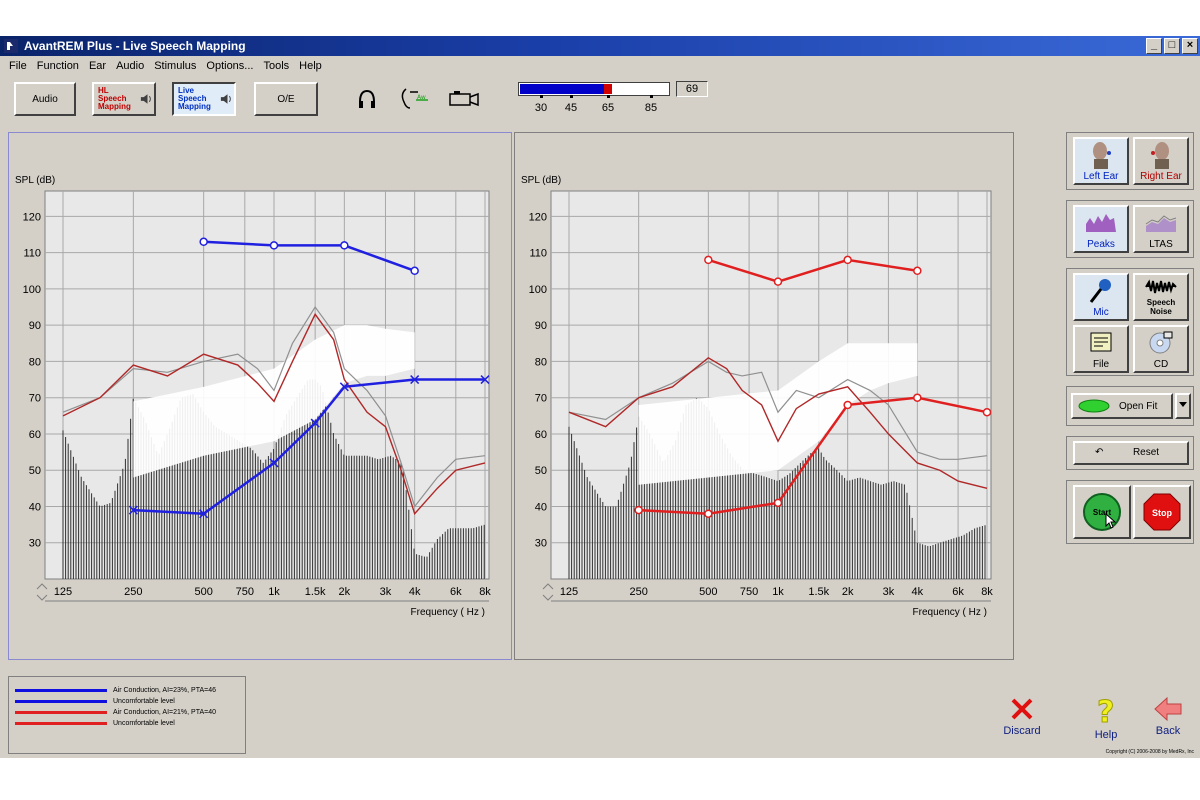 This screenshot has height=800, width=1200. I want to click on start-button: Start, so click(1102, 512).